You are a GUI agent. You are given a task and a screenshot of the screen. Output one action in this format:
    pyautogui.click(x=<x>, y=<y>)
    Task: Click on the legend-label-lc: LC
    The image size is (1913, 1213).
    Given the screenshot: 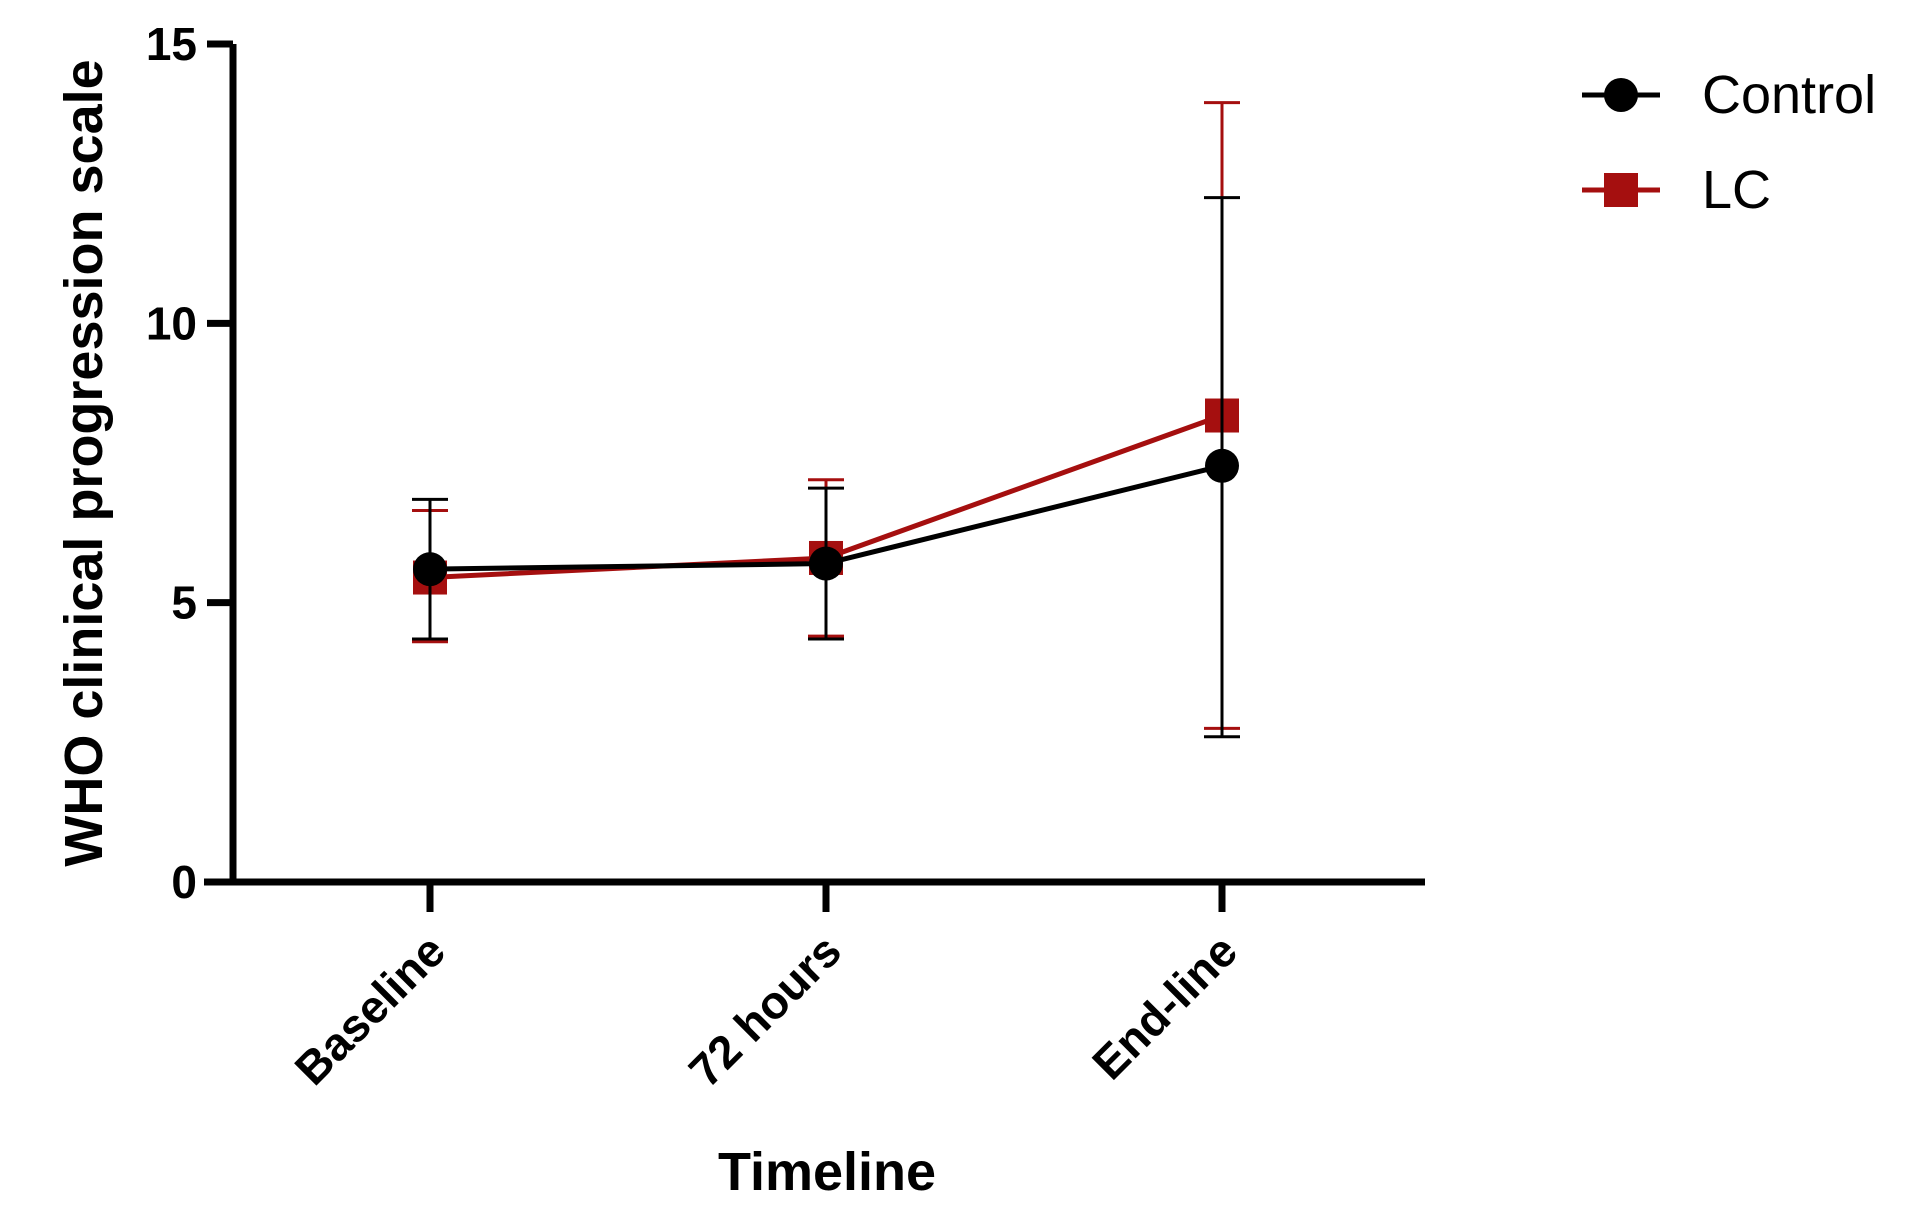 What is the action you would take?
    pyautogui.click(x=1736, y=190)
    